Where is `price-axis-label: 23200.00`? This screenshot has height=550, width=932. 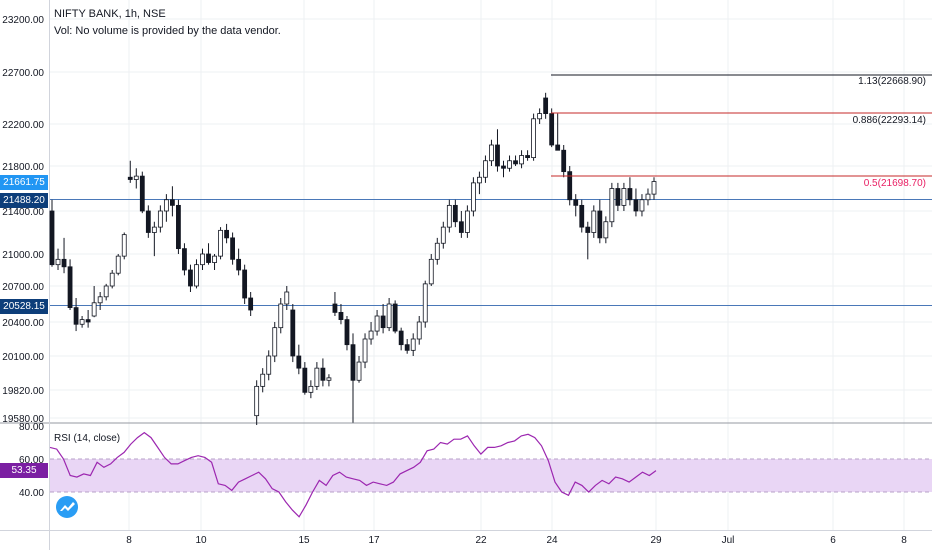
price-axis-label: 23200.00 is located at coordinates (23, 20).